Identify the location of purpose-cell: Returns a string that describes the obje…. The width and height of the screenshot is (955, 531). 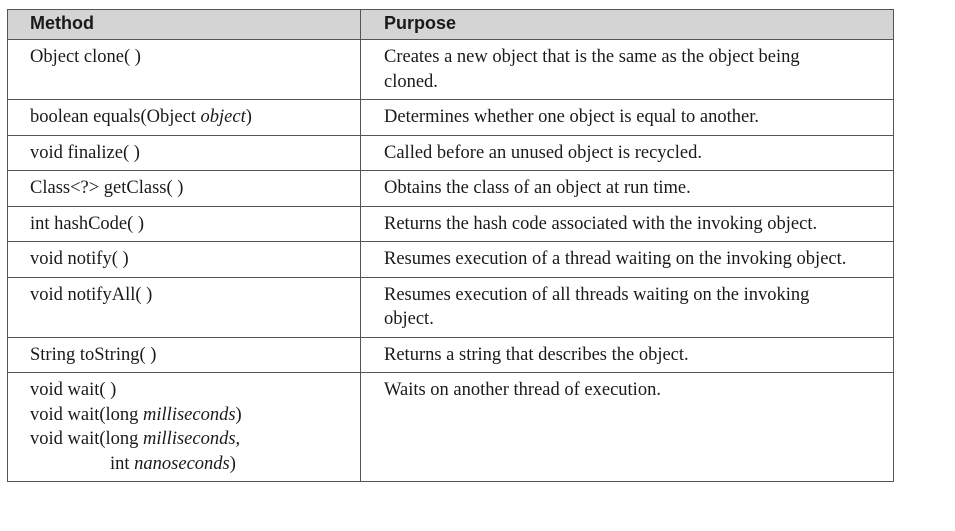
(627, 354).